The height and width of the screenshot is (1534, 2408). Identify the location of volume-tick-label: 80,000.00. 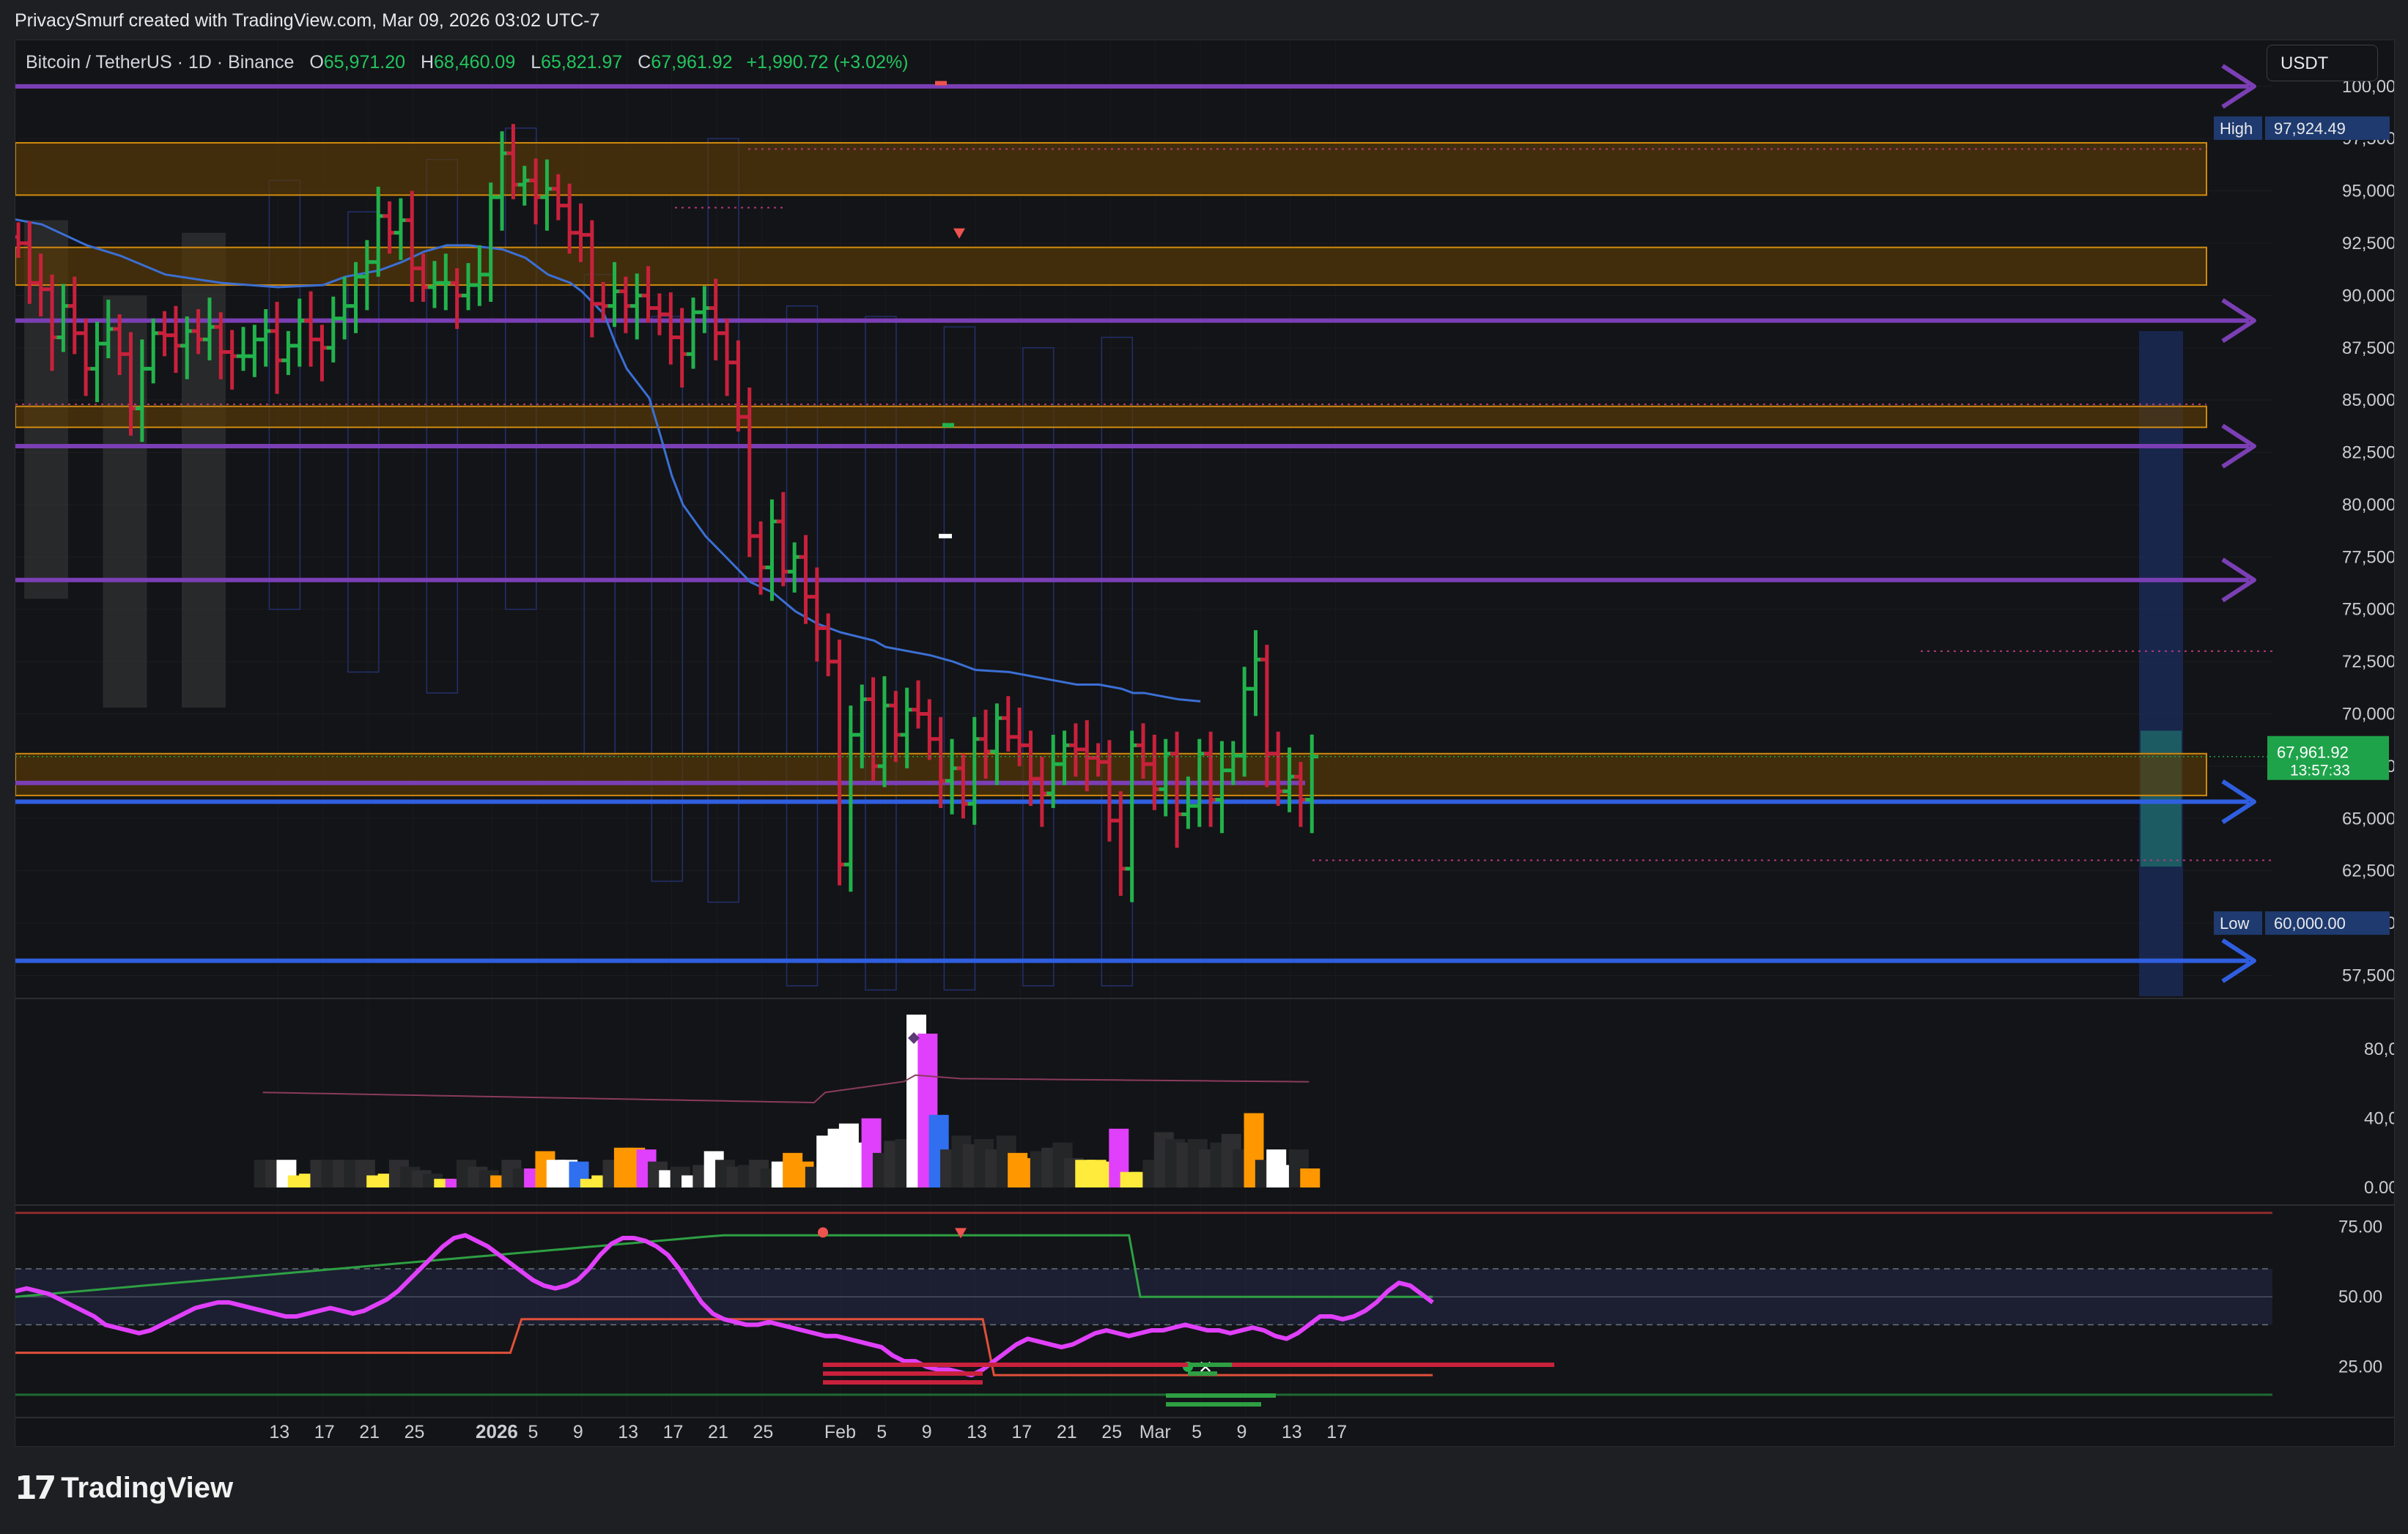
(2379, 1049).